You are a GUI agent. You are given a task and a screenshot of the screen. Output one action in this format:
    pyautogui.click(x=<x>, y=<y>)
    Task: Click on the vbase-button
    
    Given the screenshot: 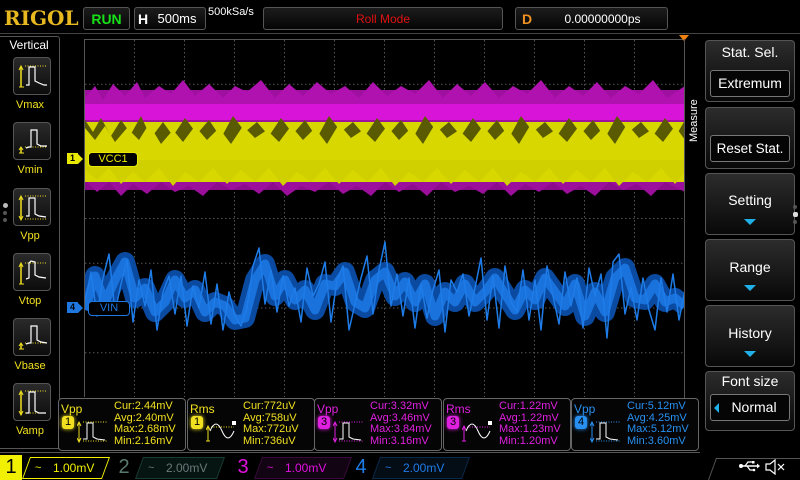 What is the action you would take?
    pyautogui.click(x=32, y=337)
    